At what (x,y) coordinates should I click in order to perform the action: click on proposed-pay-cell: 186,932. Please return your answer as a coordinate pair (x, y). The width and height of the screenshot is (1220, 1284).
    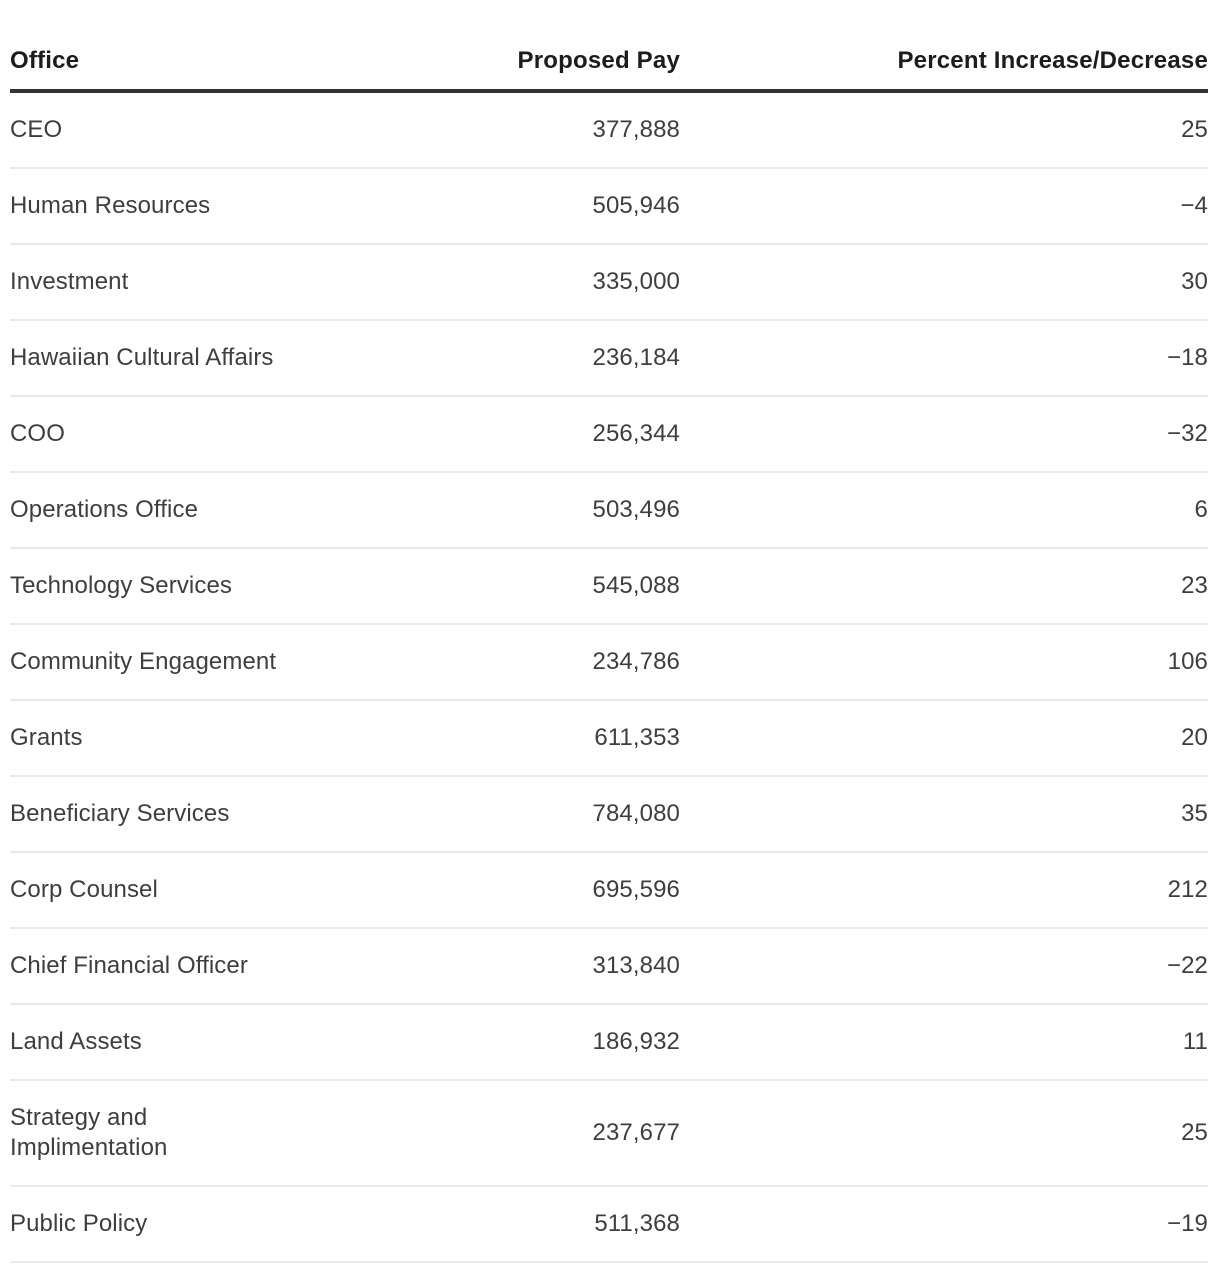
    Looking at the image, I should click on (485, 1042).